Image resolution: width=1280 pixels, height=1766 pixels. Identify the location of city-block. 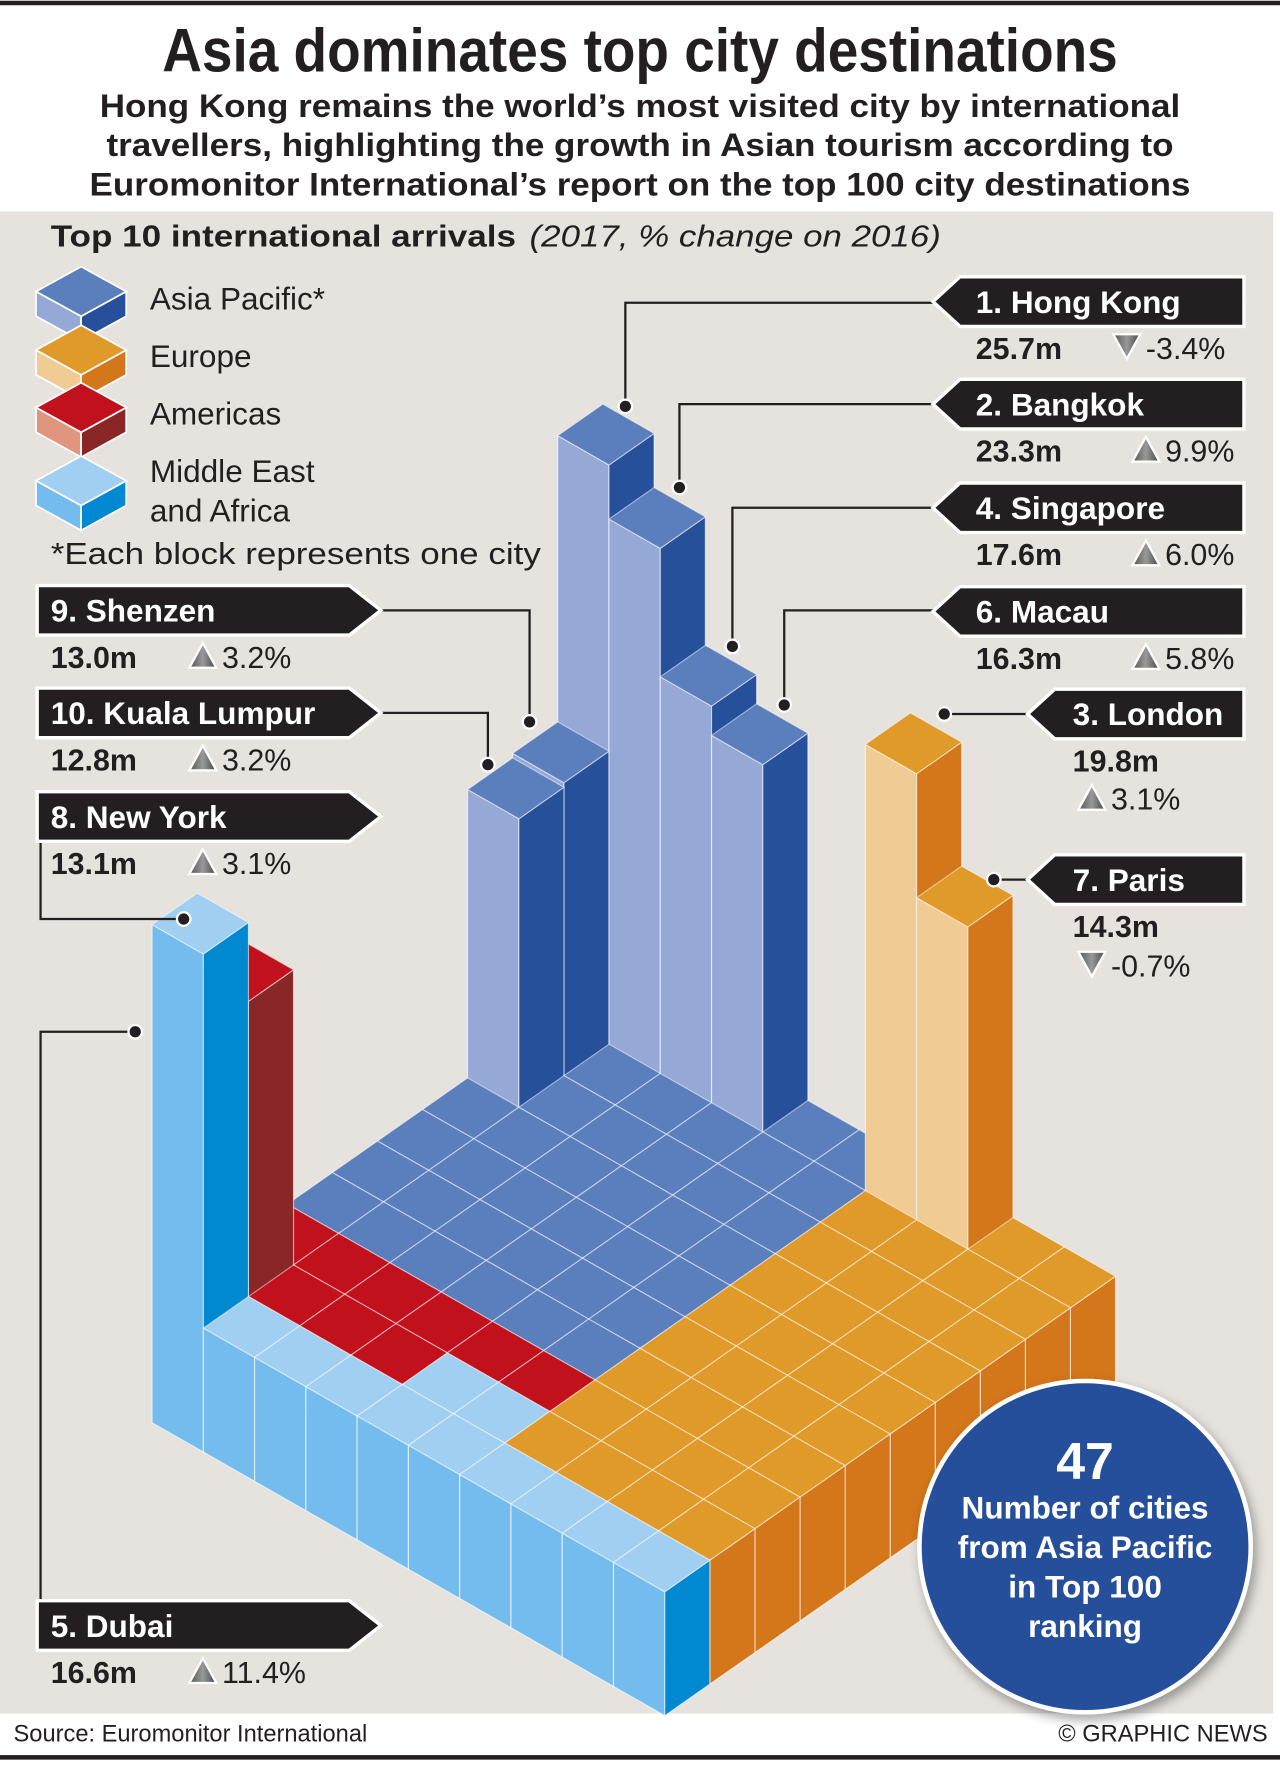
(661, 1623).